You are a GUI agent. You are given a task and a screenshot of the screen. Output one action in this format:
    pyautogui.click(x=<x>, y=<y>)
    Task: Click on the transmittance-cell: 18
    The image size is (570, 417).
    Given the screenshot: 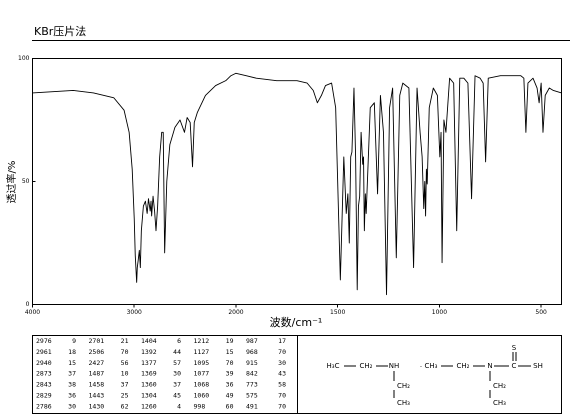 What is the action you would take?
    pyautogui.click(x=72, y=352)
    